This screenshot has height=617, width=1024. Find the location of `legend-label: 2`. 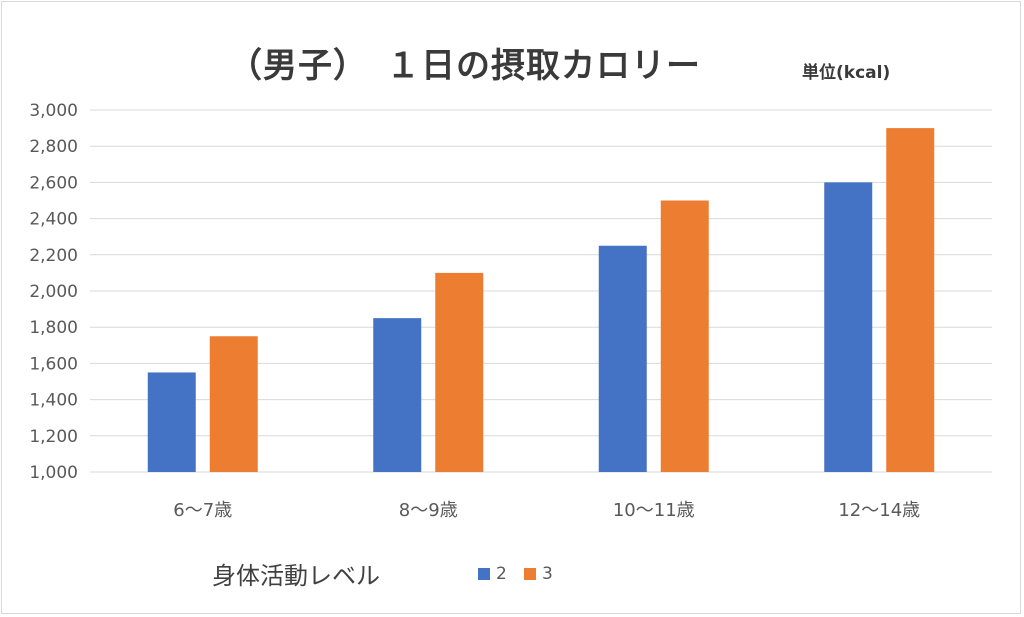

legend-label: 2 is located at coordinates (501, 574).